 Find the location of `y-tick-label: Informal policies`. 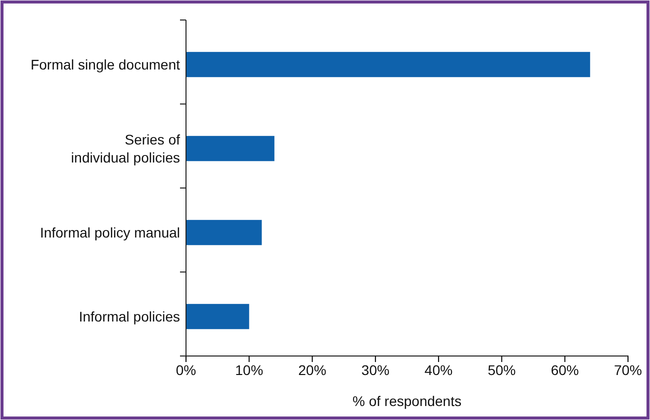

y-tick-label: Informal policies is located at coordinates (129, 316).